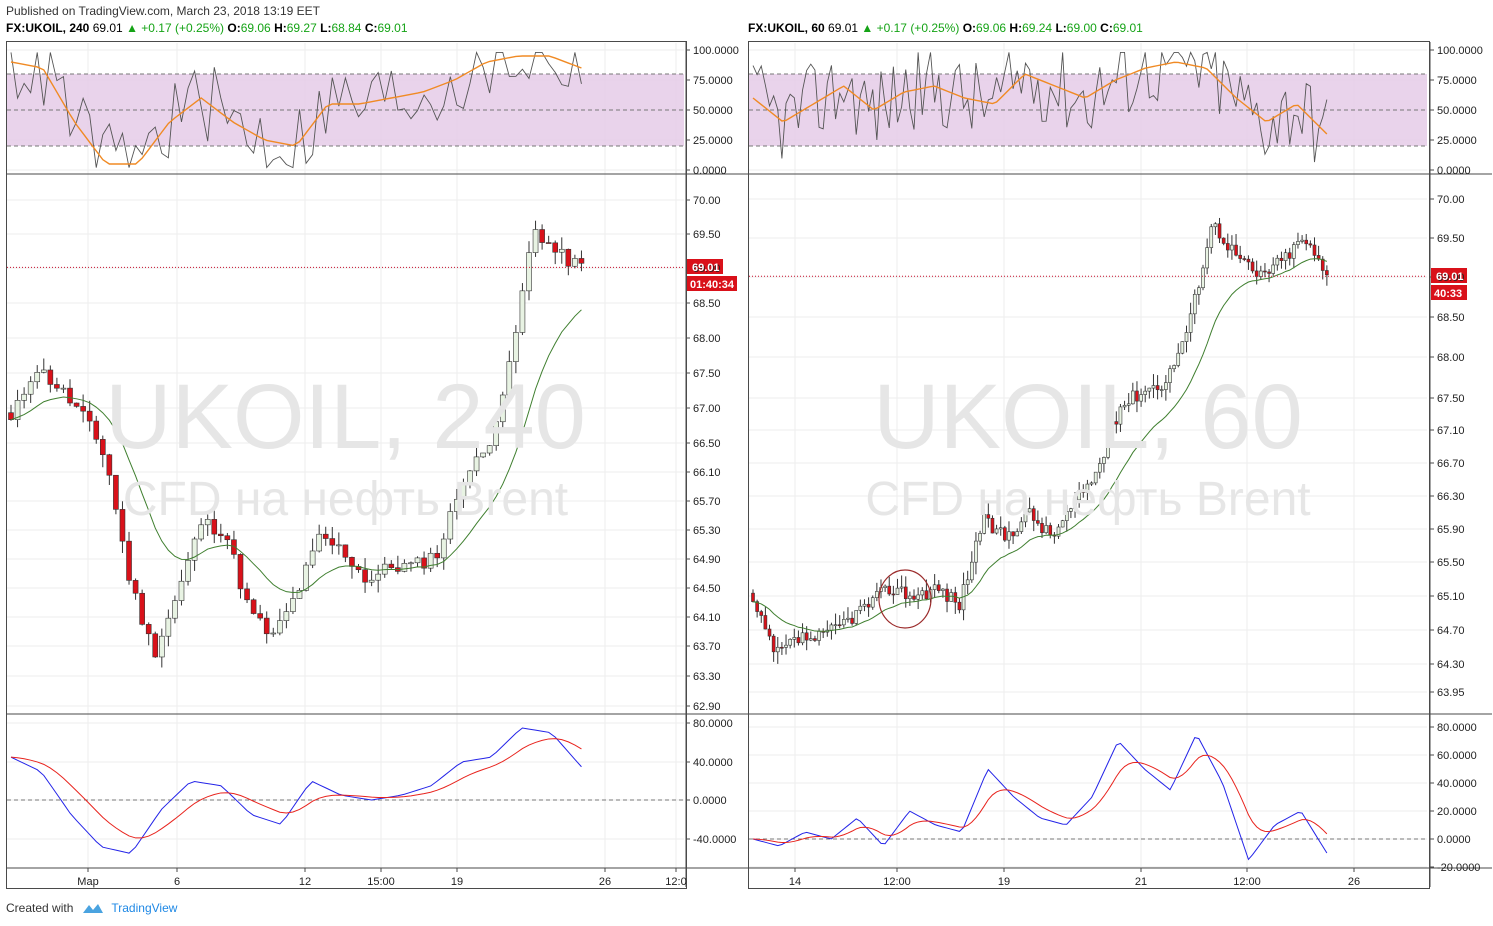  Describe the element at coordinates (1088, 417) in the screenshot. I see `watermark-title: UKOIL, 60` at that location.